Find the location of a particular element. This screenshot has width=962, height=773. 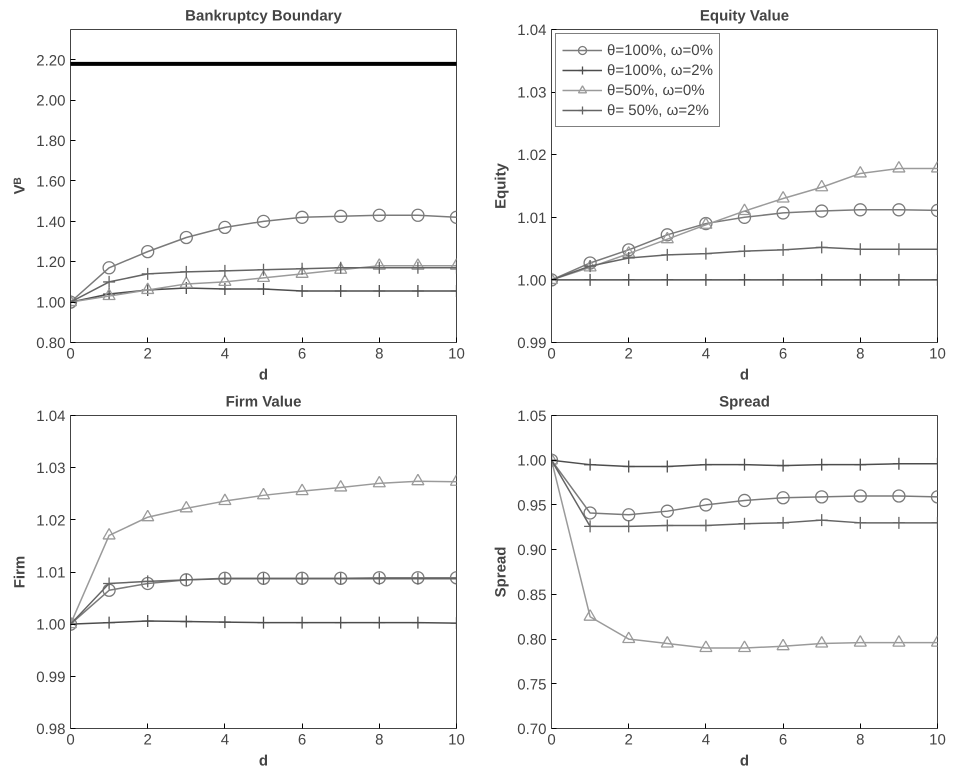

chart-title: Firm Value is located at coordinates (264, 402).